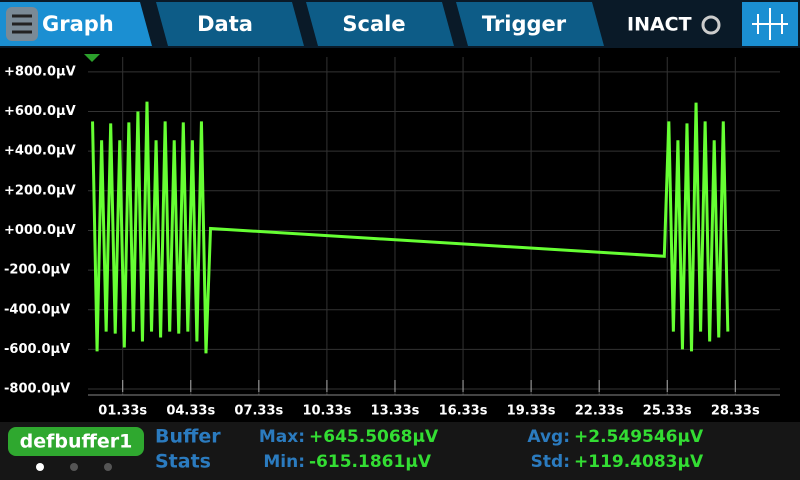  What do you see at coordinates (373, 24) in the screenshot?
I see `tab-label: Scale` at bounding box center [373, 24].